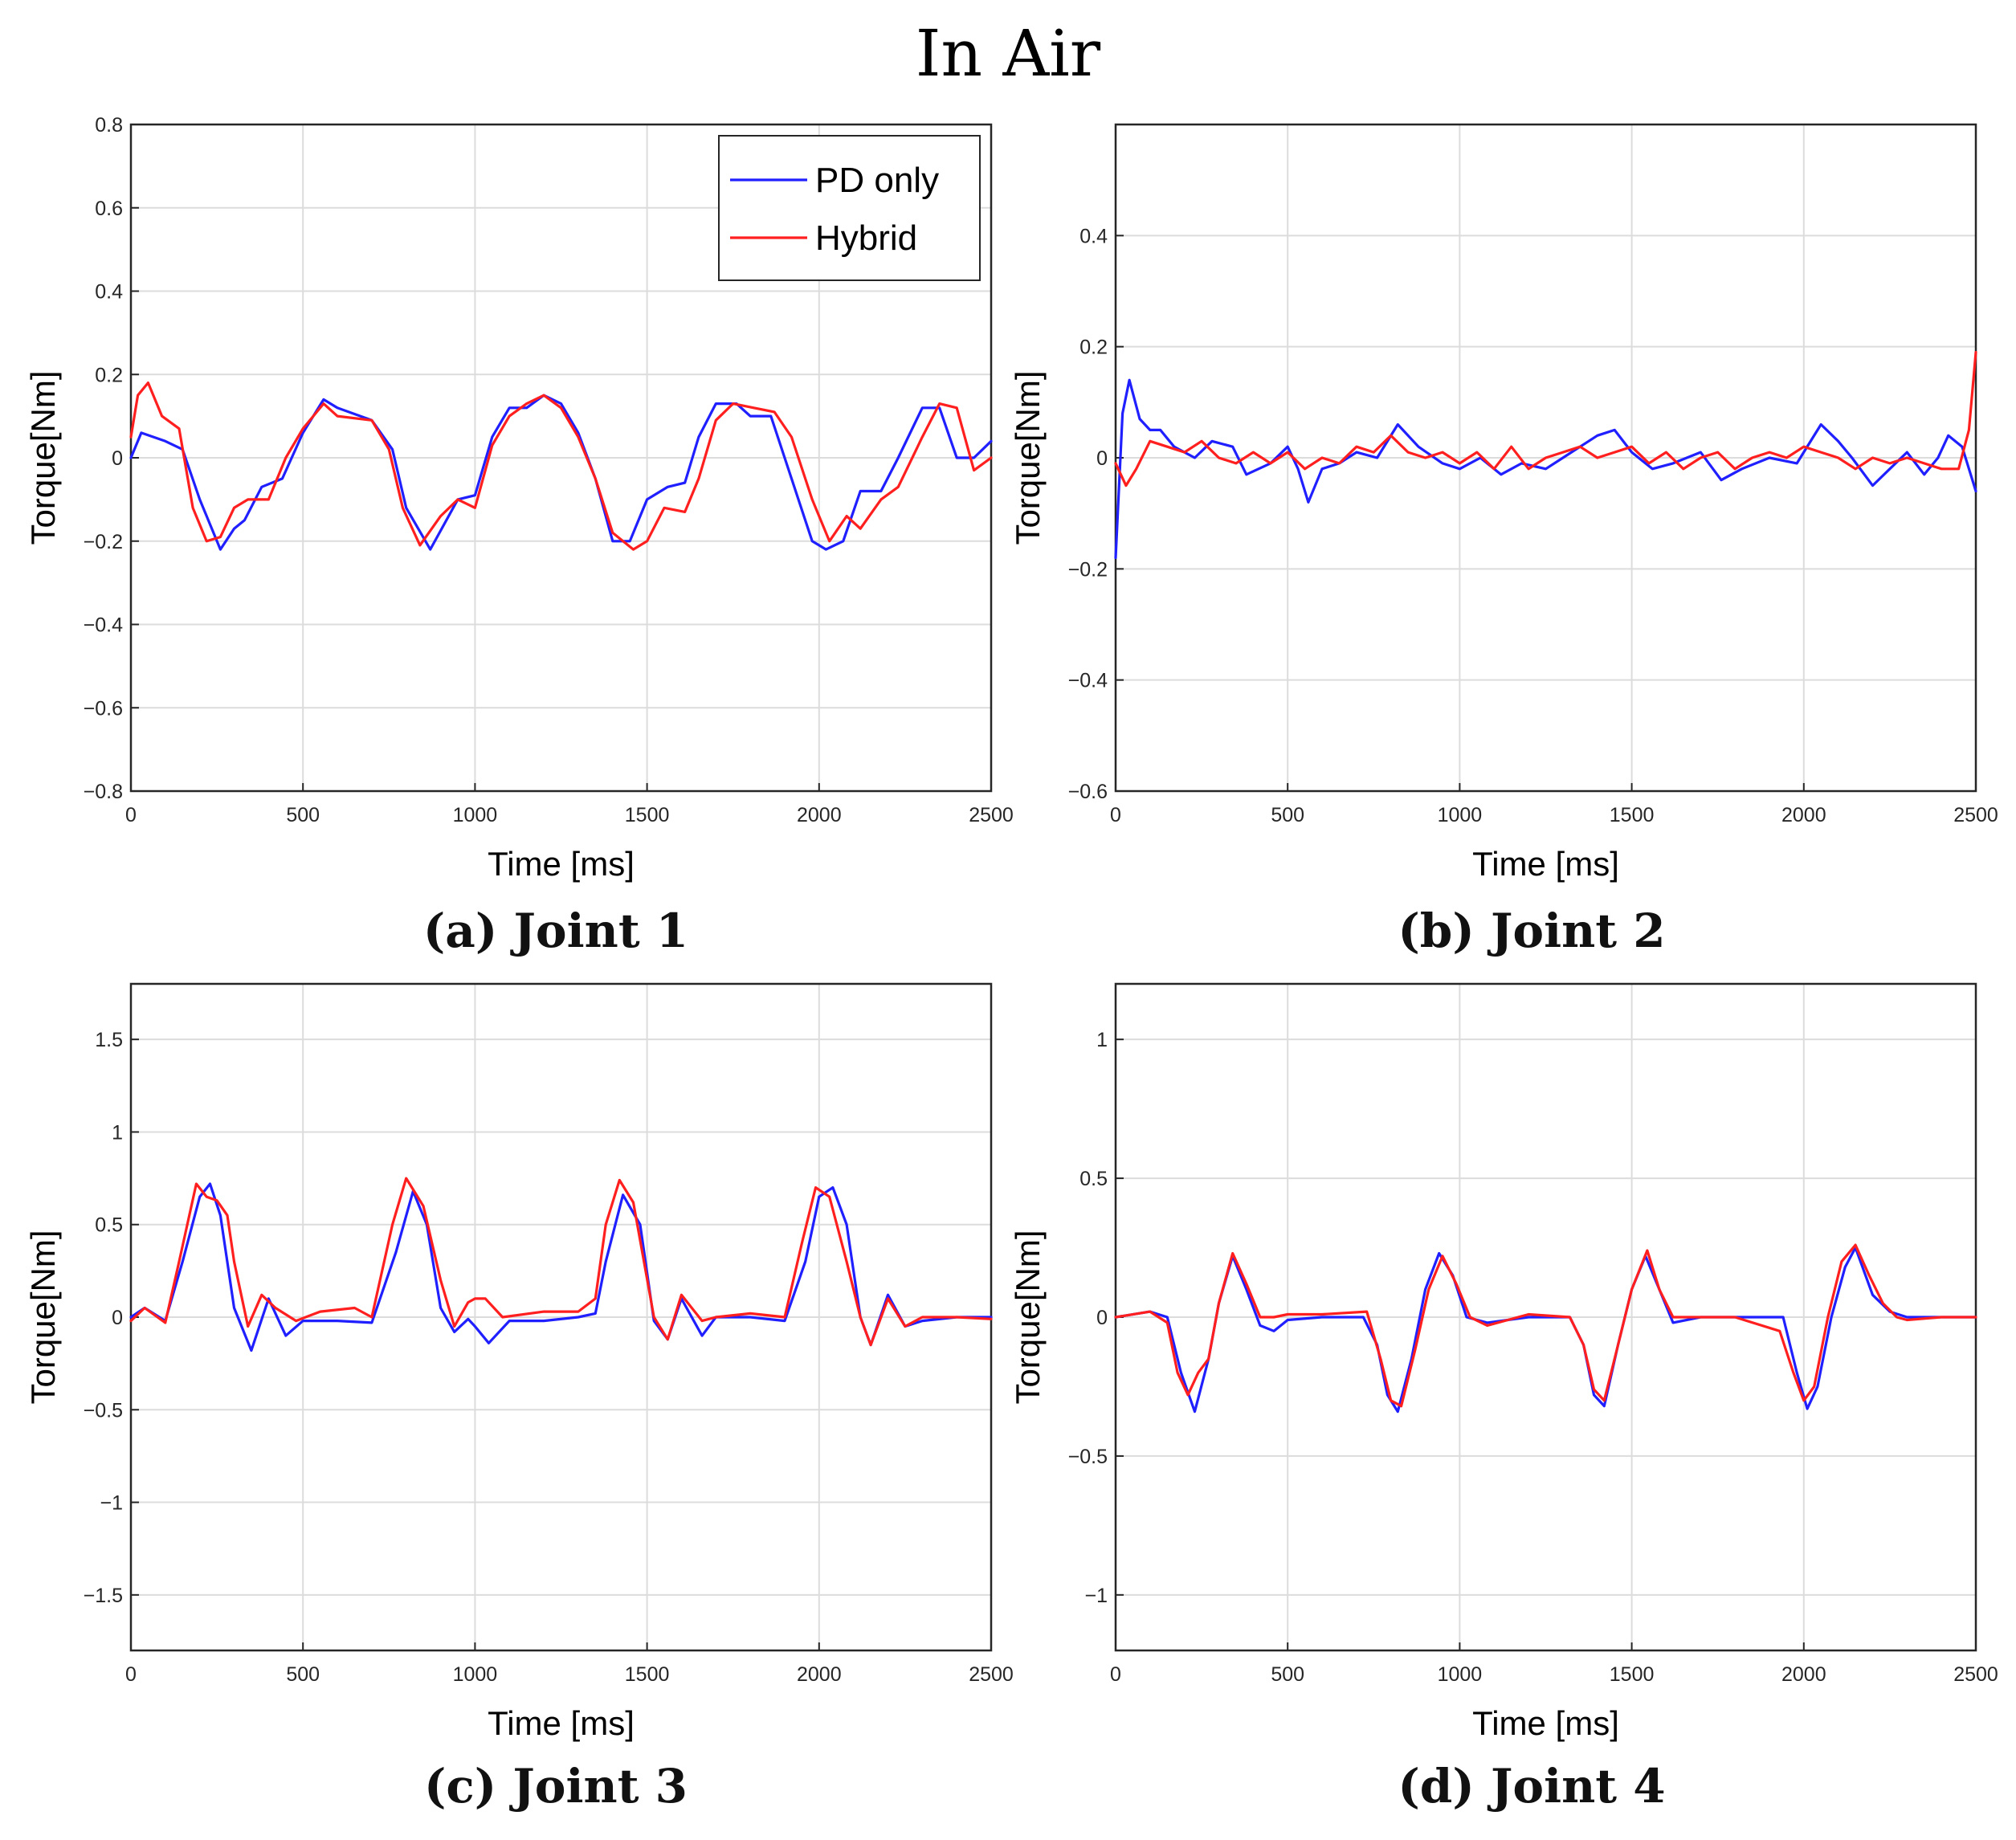  I want to click on y-tick-label: −0.8, so click(103, 792).